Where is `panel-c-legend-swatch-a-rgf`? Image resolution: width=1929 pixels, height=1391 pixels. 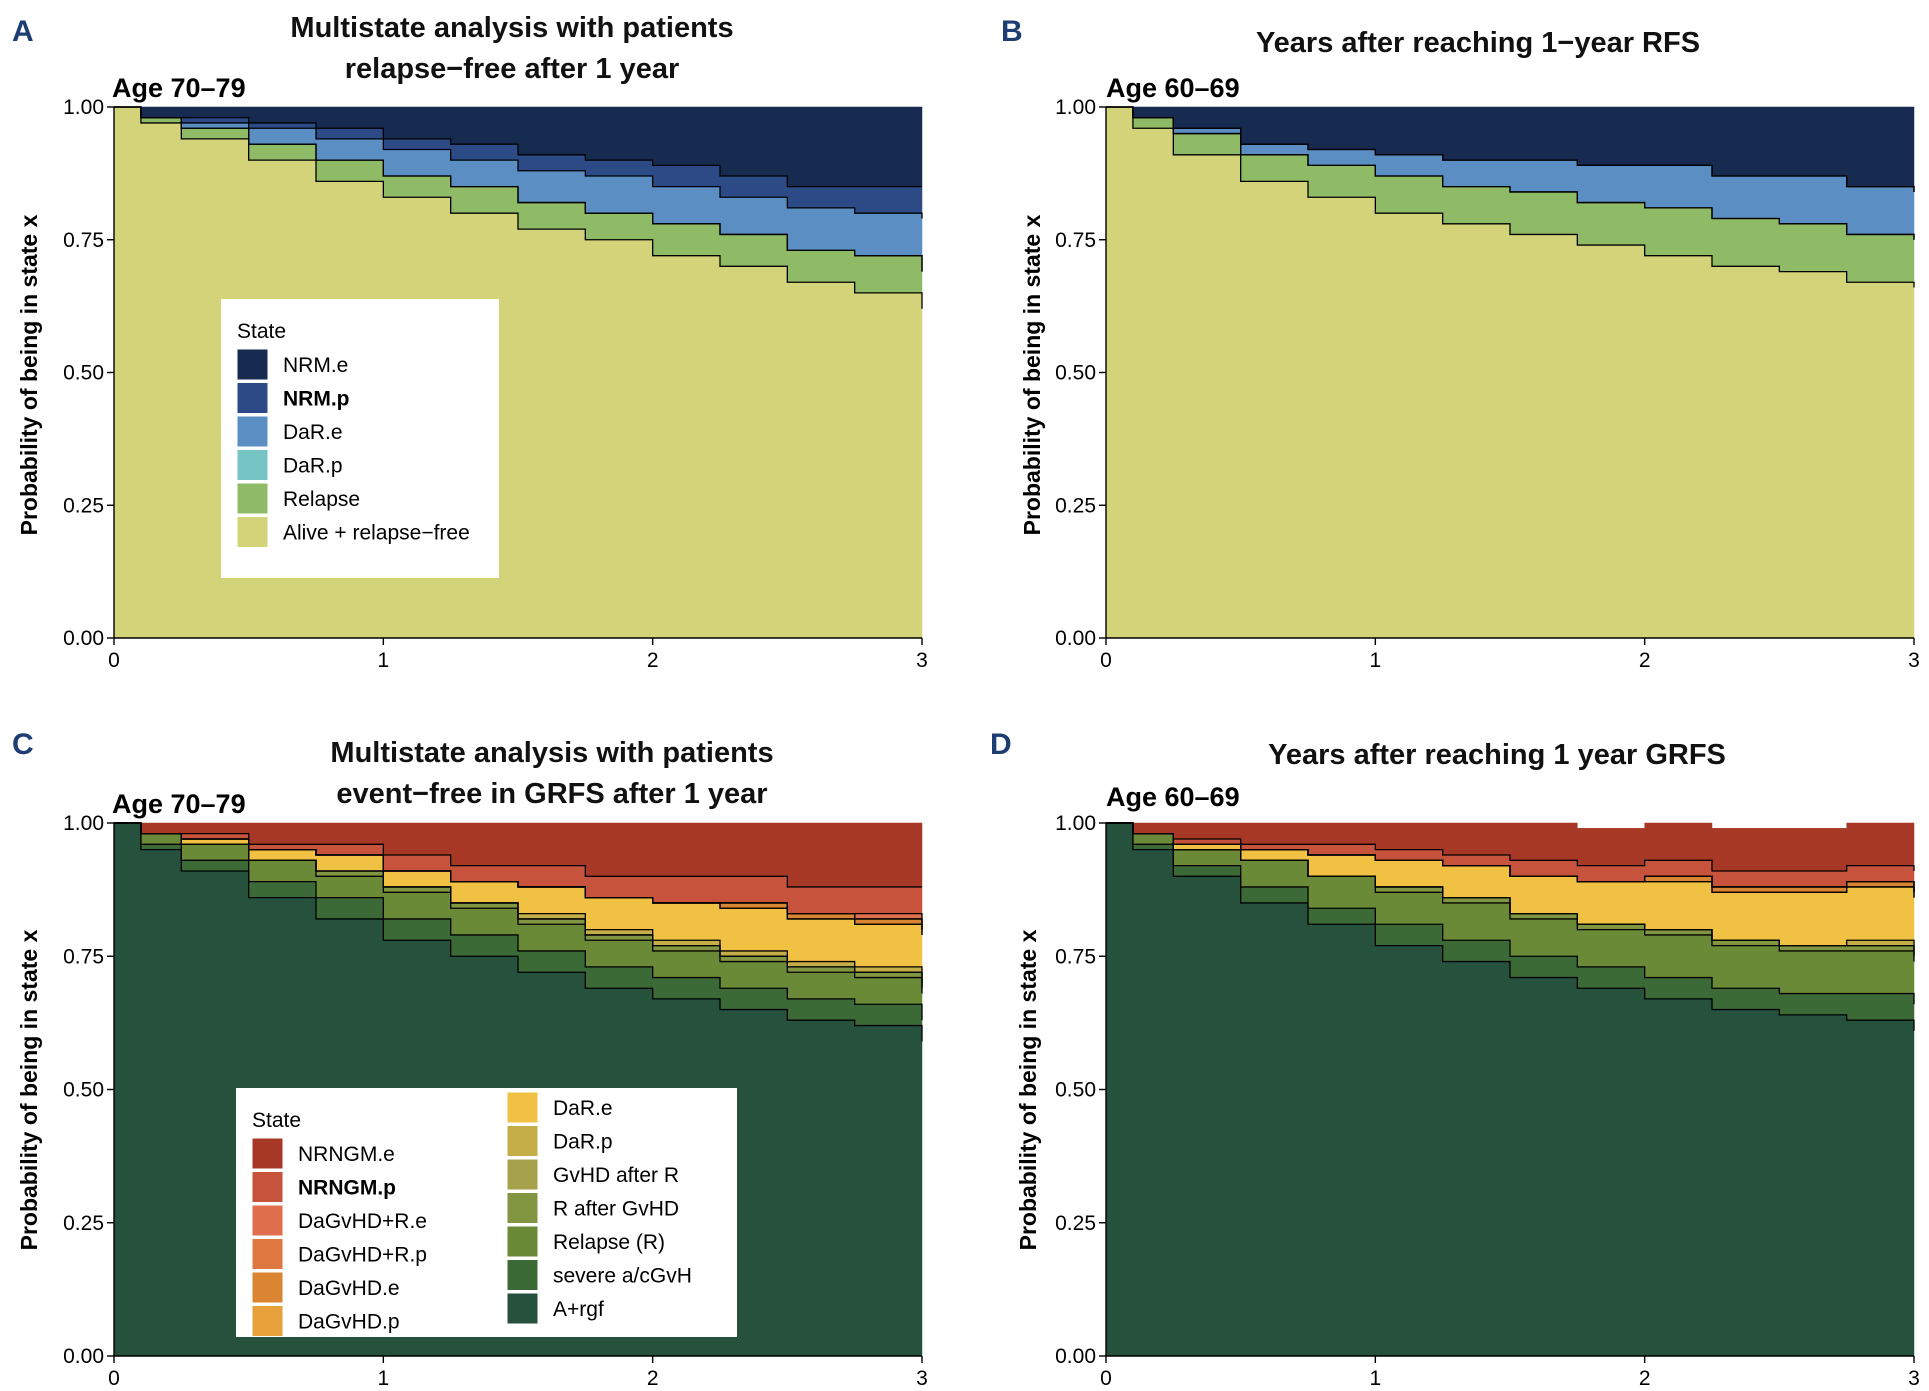
panel-c-legend-swatch-a-rgf is located at coordinates (522, 1308).